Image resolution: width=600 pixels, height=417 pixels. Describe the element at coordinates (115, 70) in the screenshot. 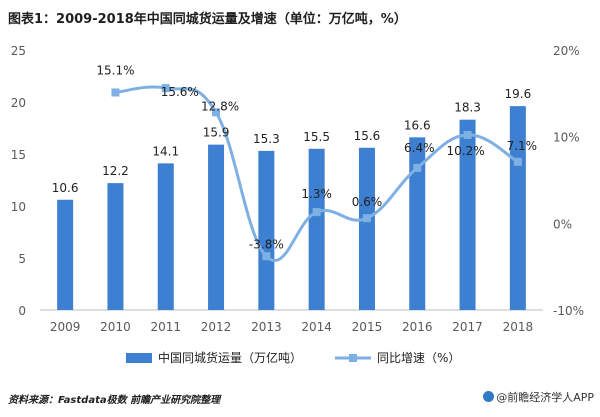

I see `line-value-label: 15.1%` at that location.